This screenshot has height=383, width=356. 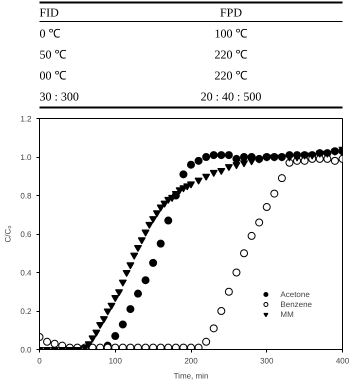 I want to click on y-tick-label: 0.2, so click(x=26, y=311).